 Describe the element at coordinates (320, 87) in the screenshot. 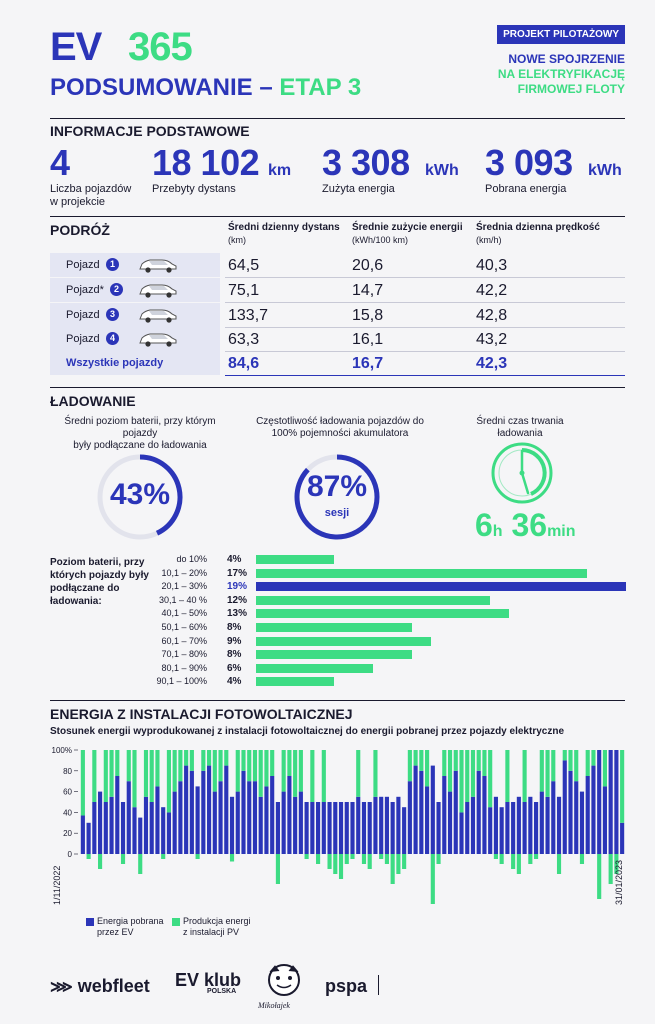

I see `title-stage: ETAP 3` at that location.